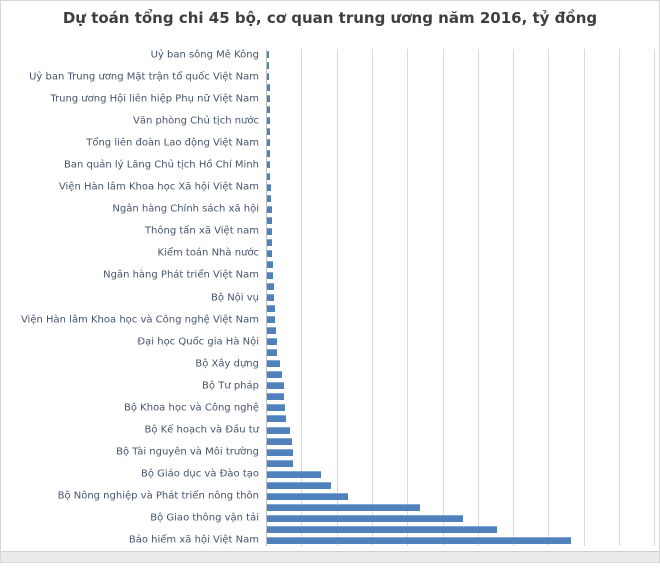 The height and width of the screenshot is (574, 660). What do you see at coordinates (172, 143) in the screenshot?
I see `category-label: Tổng liên đoàn Lao động Việt Nam` at bounding box center [172, 143].